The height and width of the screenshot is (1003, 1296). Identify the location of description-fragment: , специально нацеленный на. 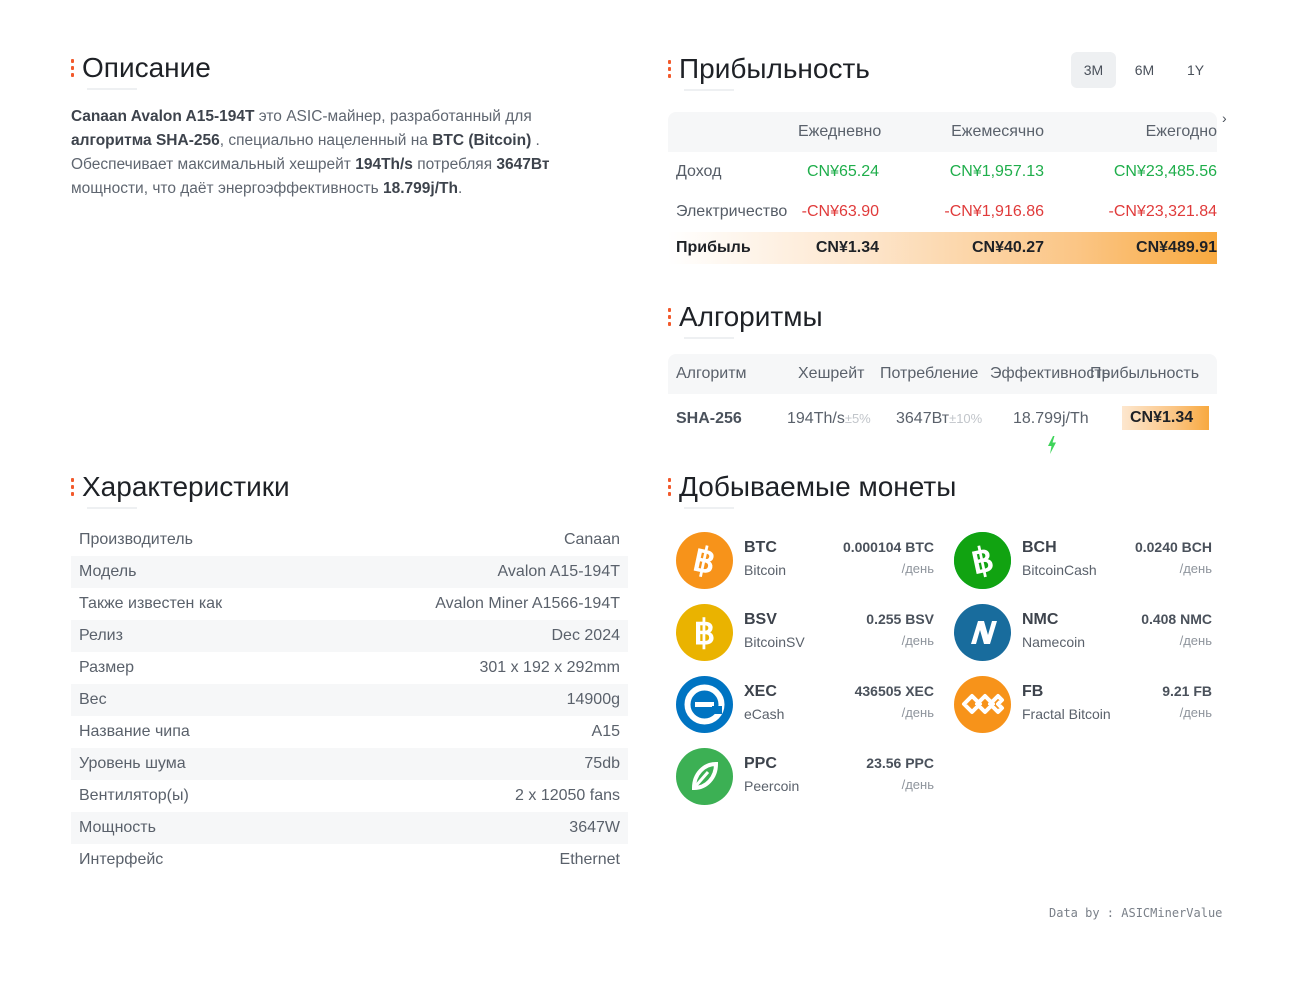
(326, 140).